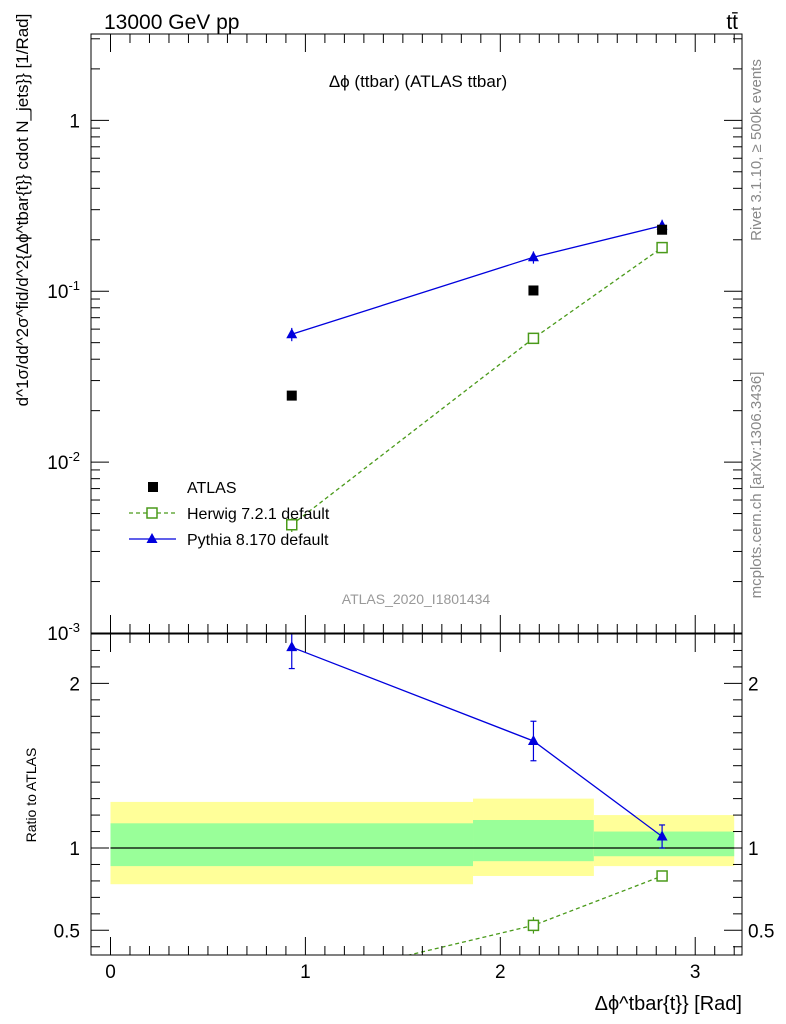 The height and width of the screenshot is (1024, 786). Describe the element at coordinates (152, 538) in the screenshot. I see `legend-pythia-marker` at that location.